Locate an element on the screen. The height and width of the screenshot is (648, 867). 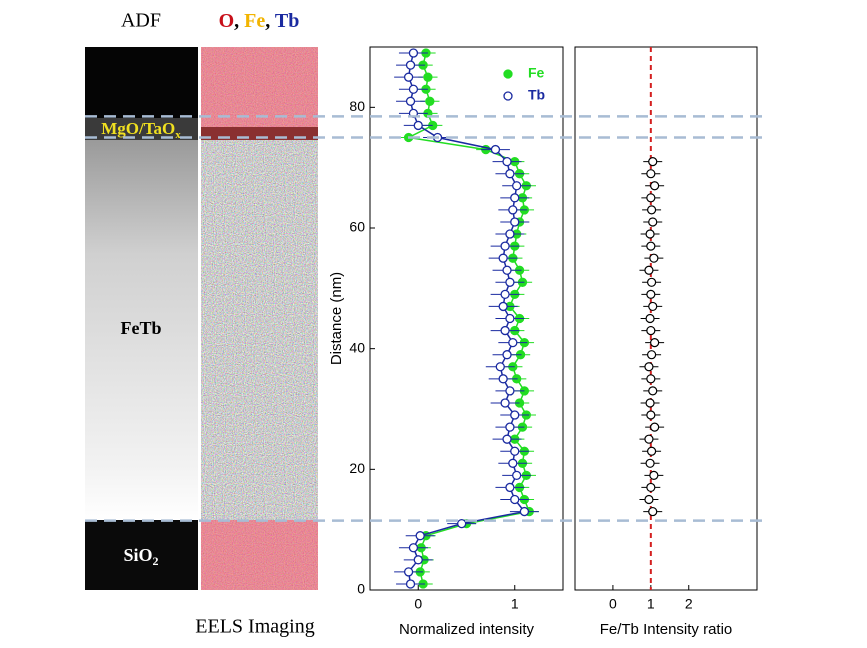
y-tick-label: 80 is located at coordinates (357, 106).